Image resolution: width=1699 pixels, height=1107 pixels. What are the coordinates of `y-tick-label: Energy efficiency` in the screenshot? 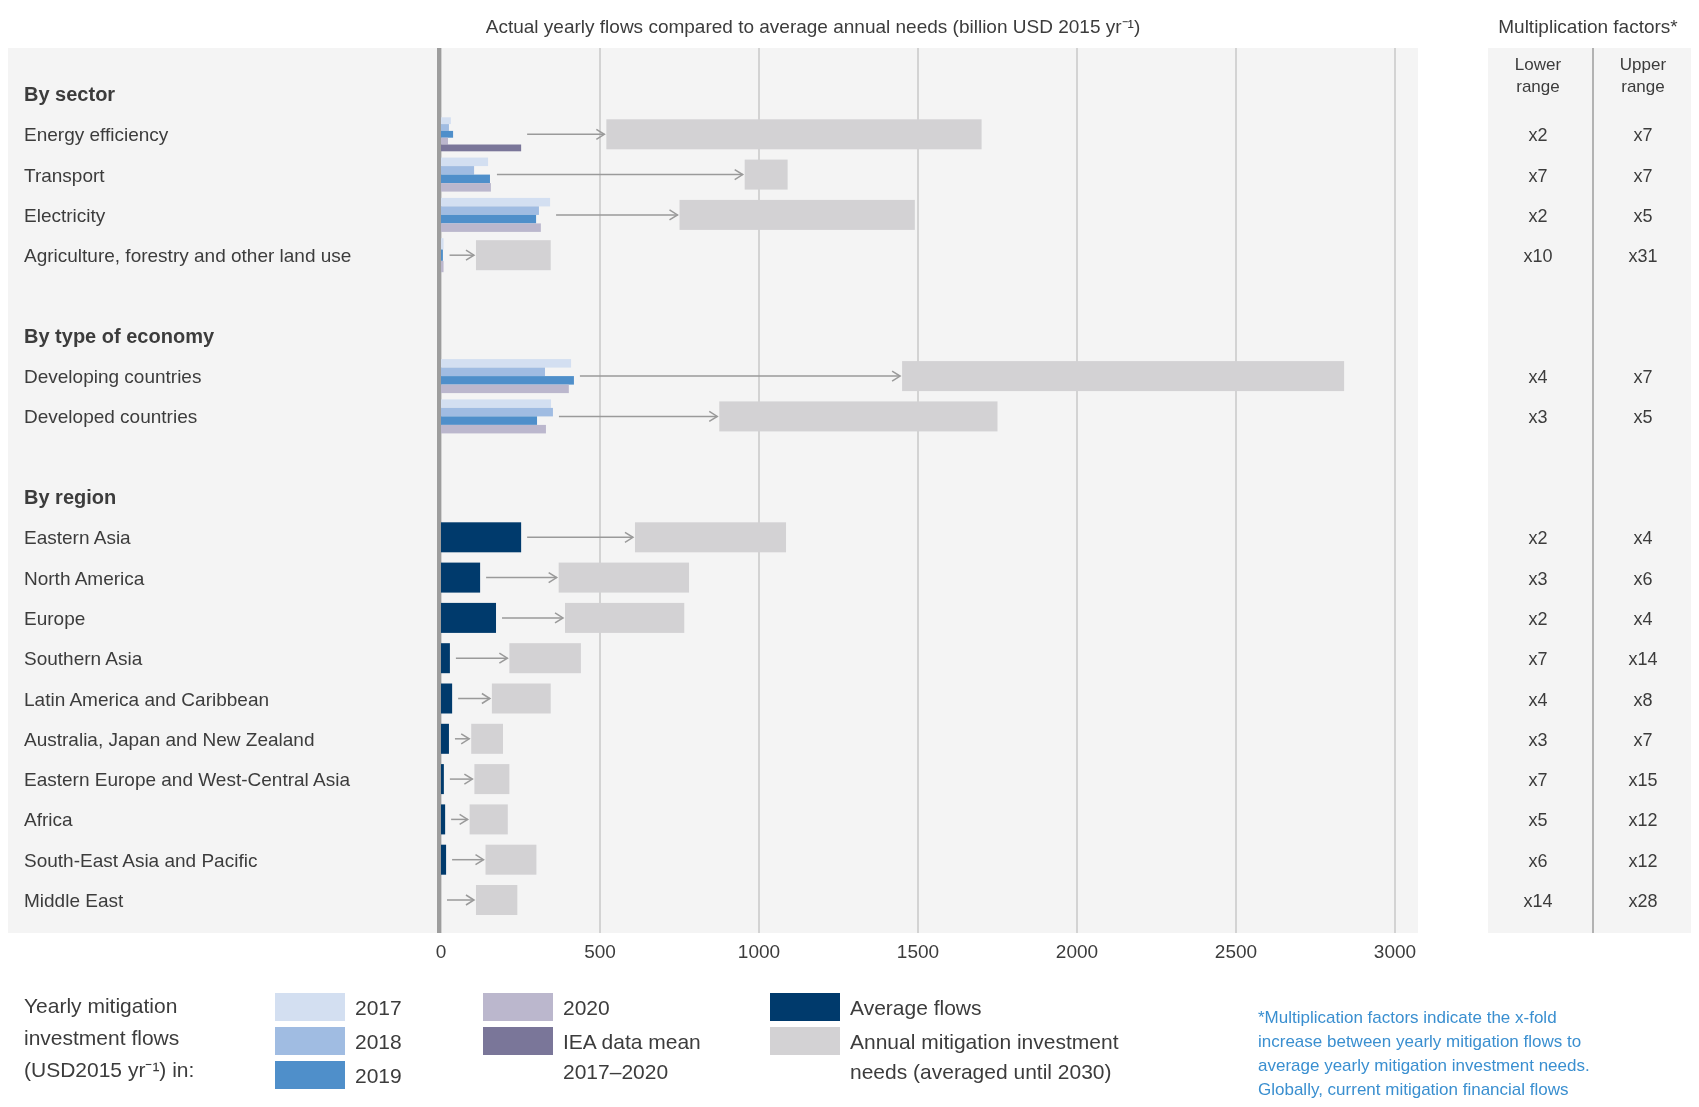 It's located at (96, 135).